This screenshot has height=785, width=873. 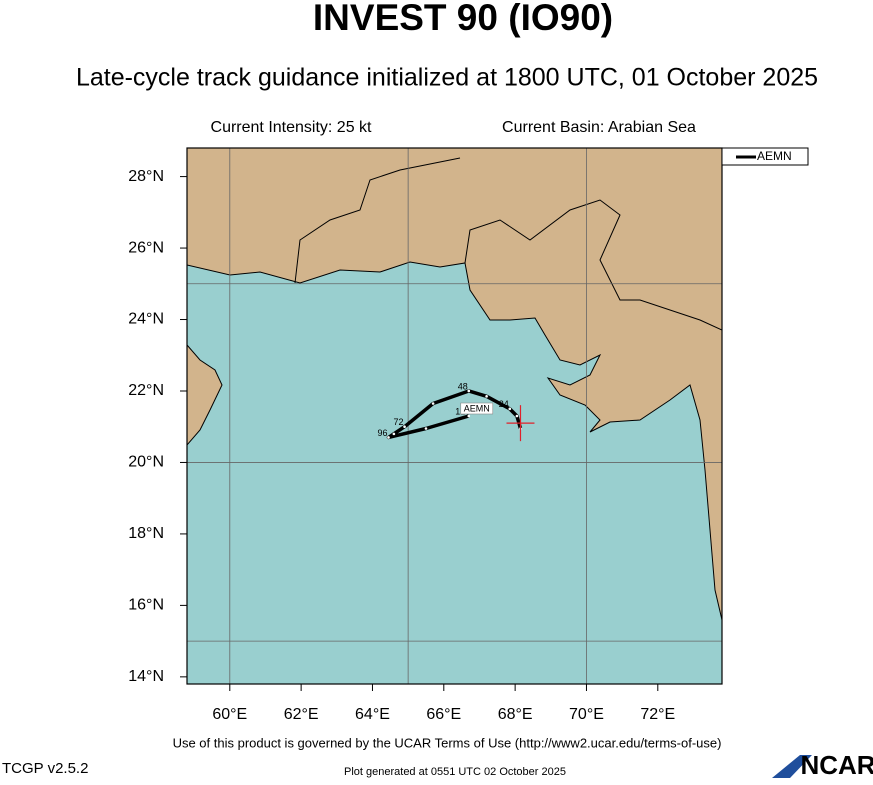 I want to click on x-tick-label: 66°E, so click(x=443, y=714).